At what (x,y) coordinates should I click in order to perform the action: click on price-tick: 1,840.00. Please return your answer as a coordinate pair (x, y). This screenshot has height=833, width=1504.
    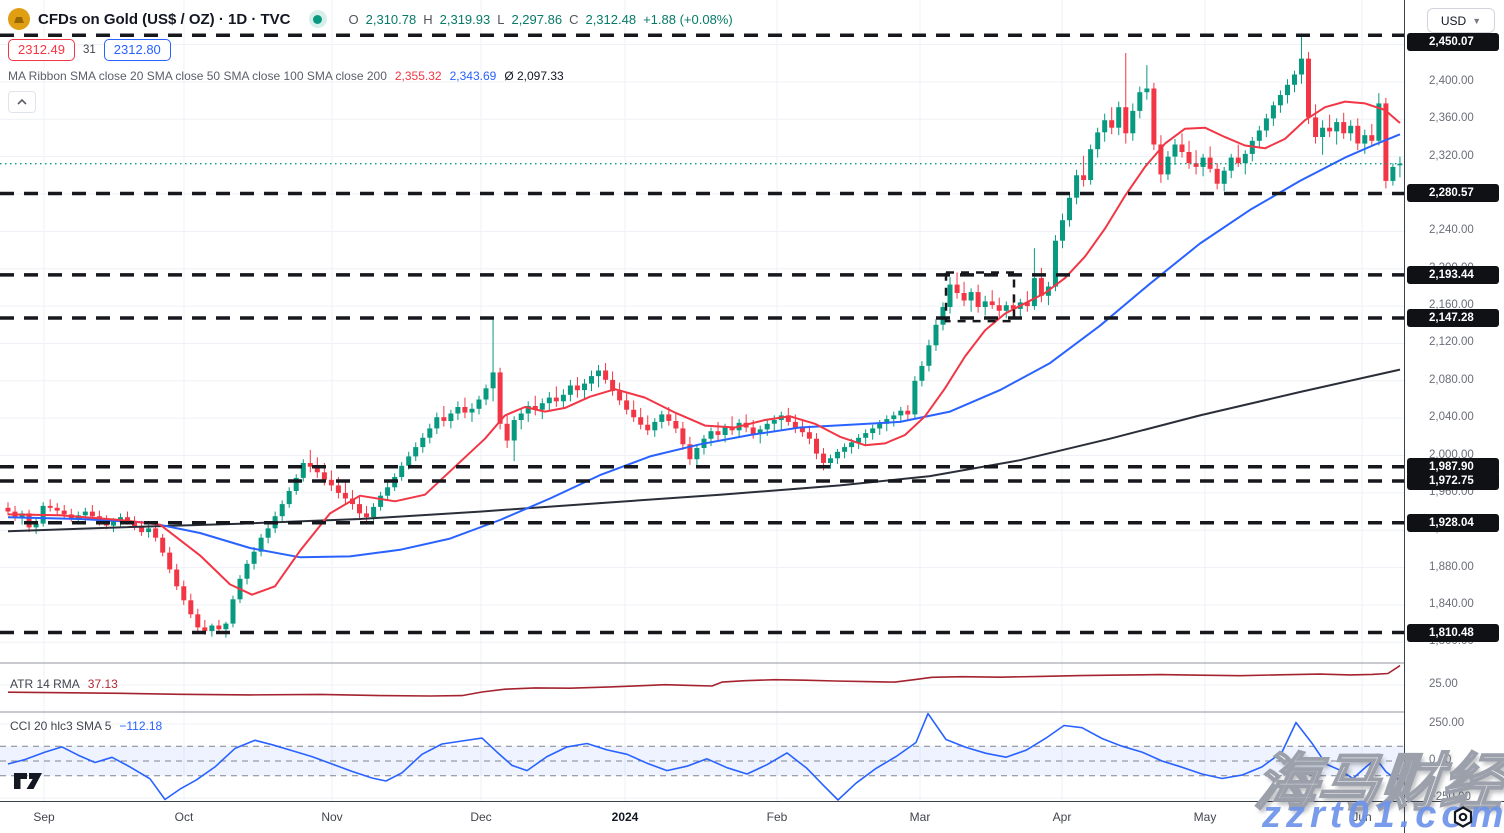
    Looking at the image, I should click on (1451, 604).